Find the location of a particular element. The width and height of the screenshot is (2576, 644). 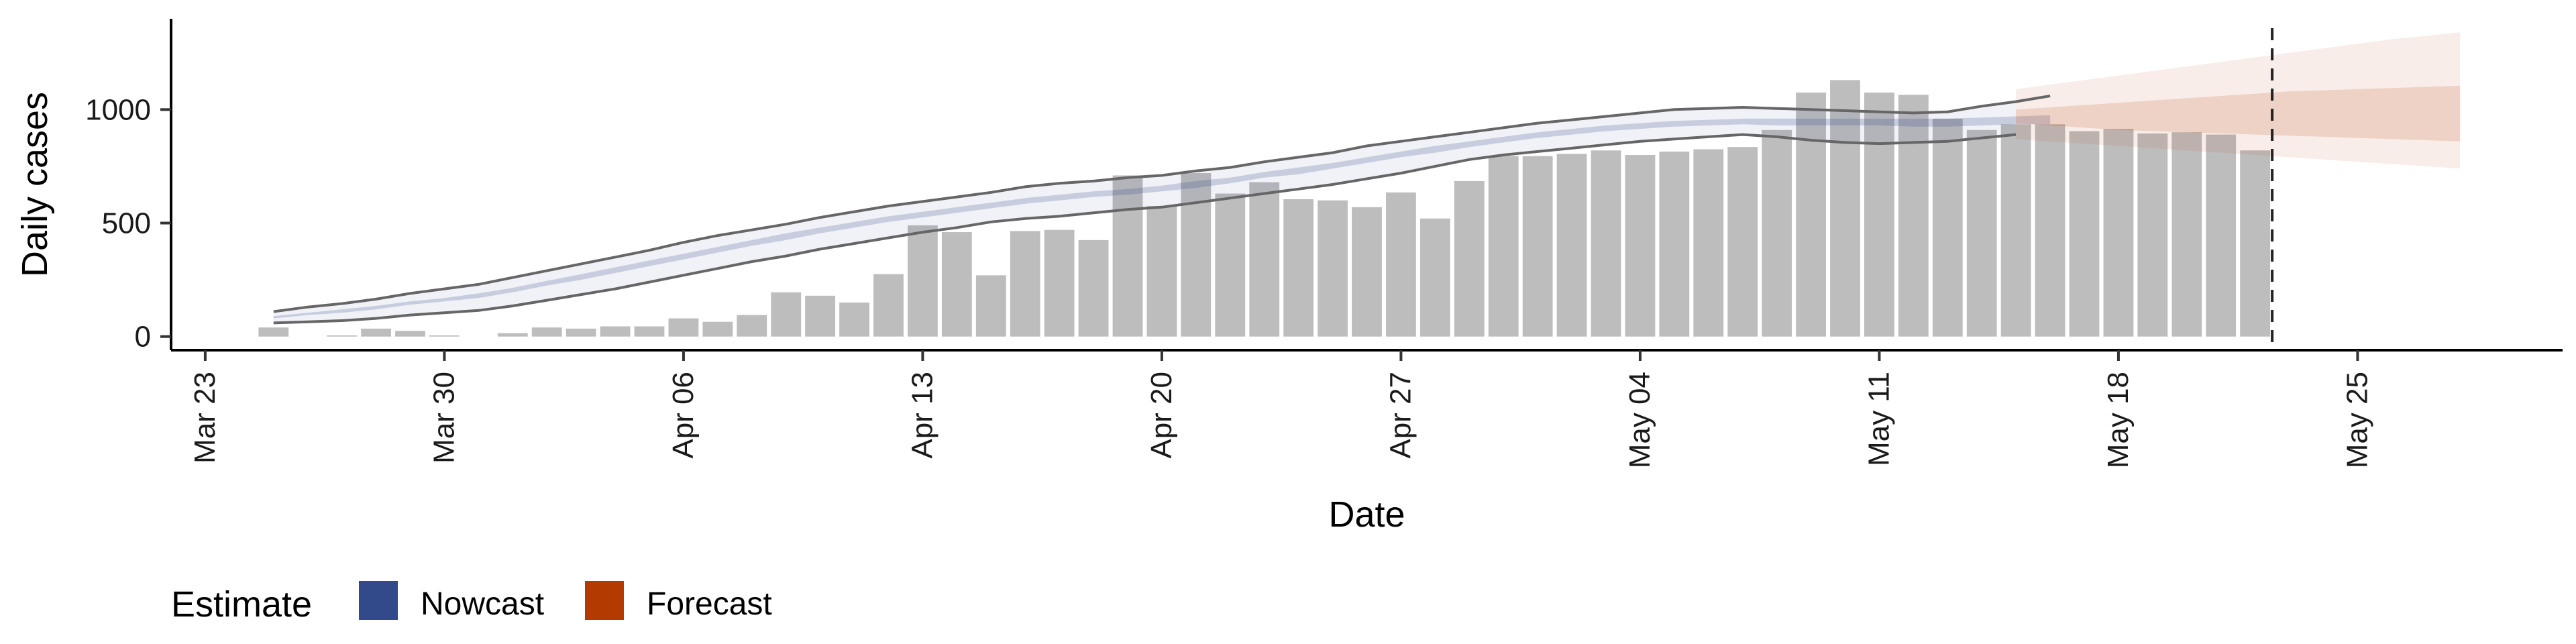

x-tick-label: May 18 is located at coordinates (2118, 420).